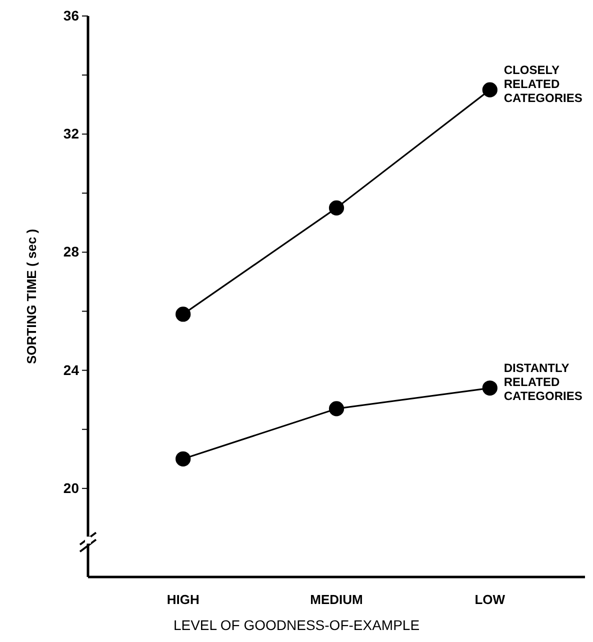  I want to click on y-tick-label: 20, so click(71, 488).